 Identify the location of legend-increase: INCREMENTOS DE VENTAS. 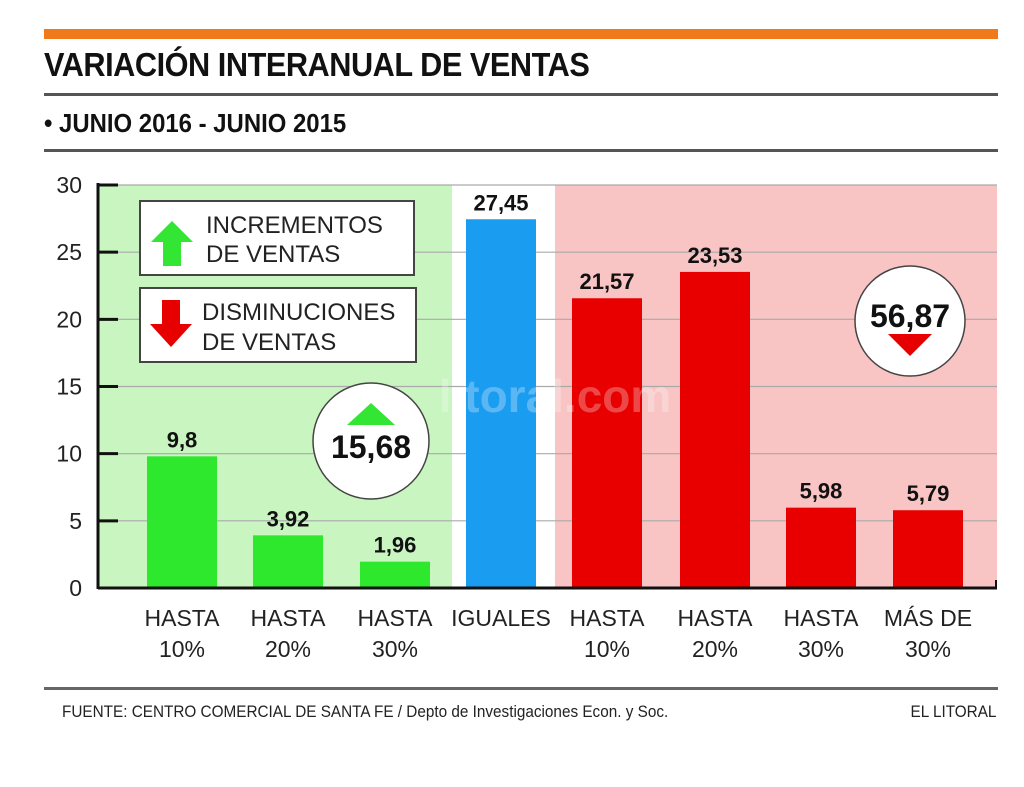
(277, 238).